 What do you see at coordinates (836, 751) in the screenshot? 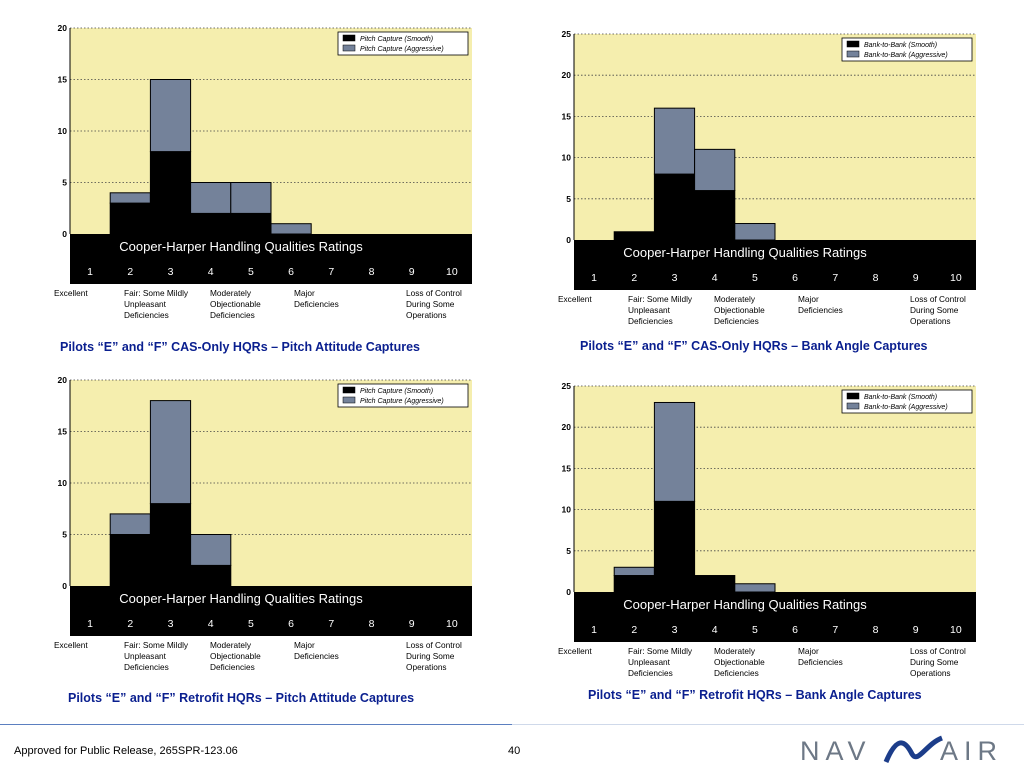
I see `logo-text-left: NAV` at bounding box center [836, 751].